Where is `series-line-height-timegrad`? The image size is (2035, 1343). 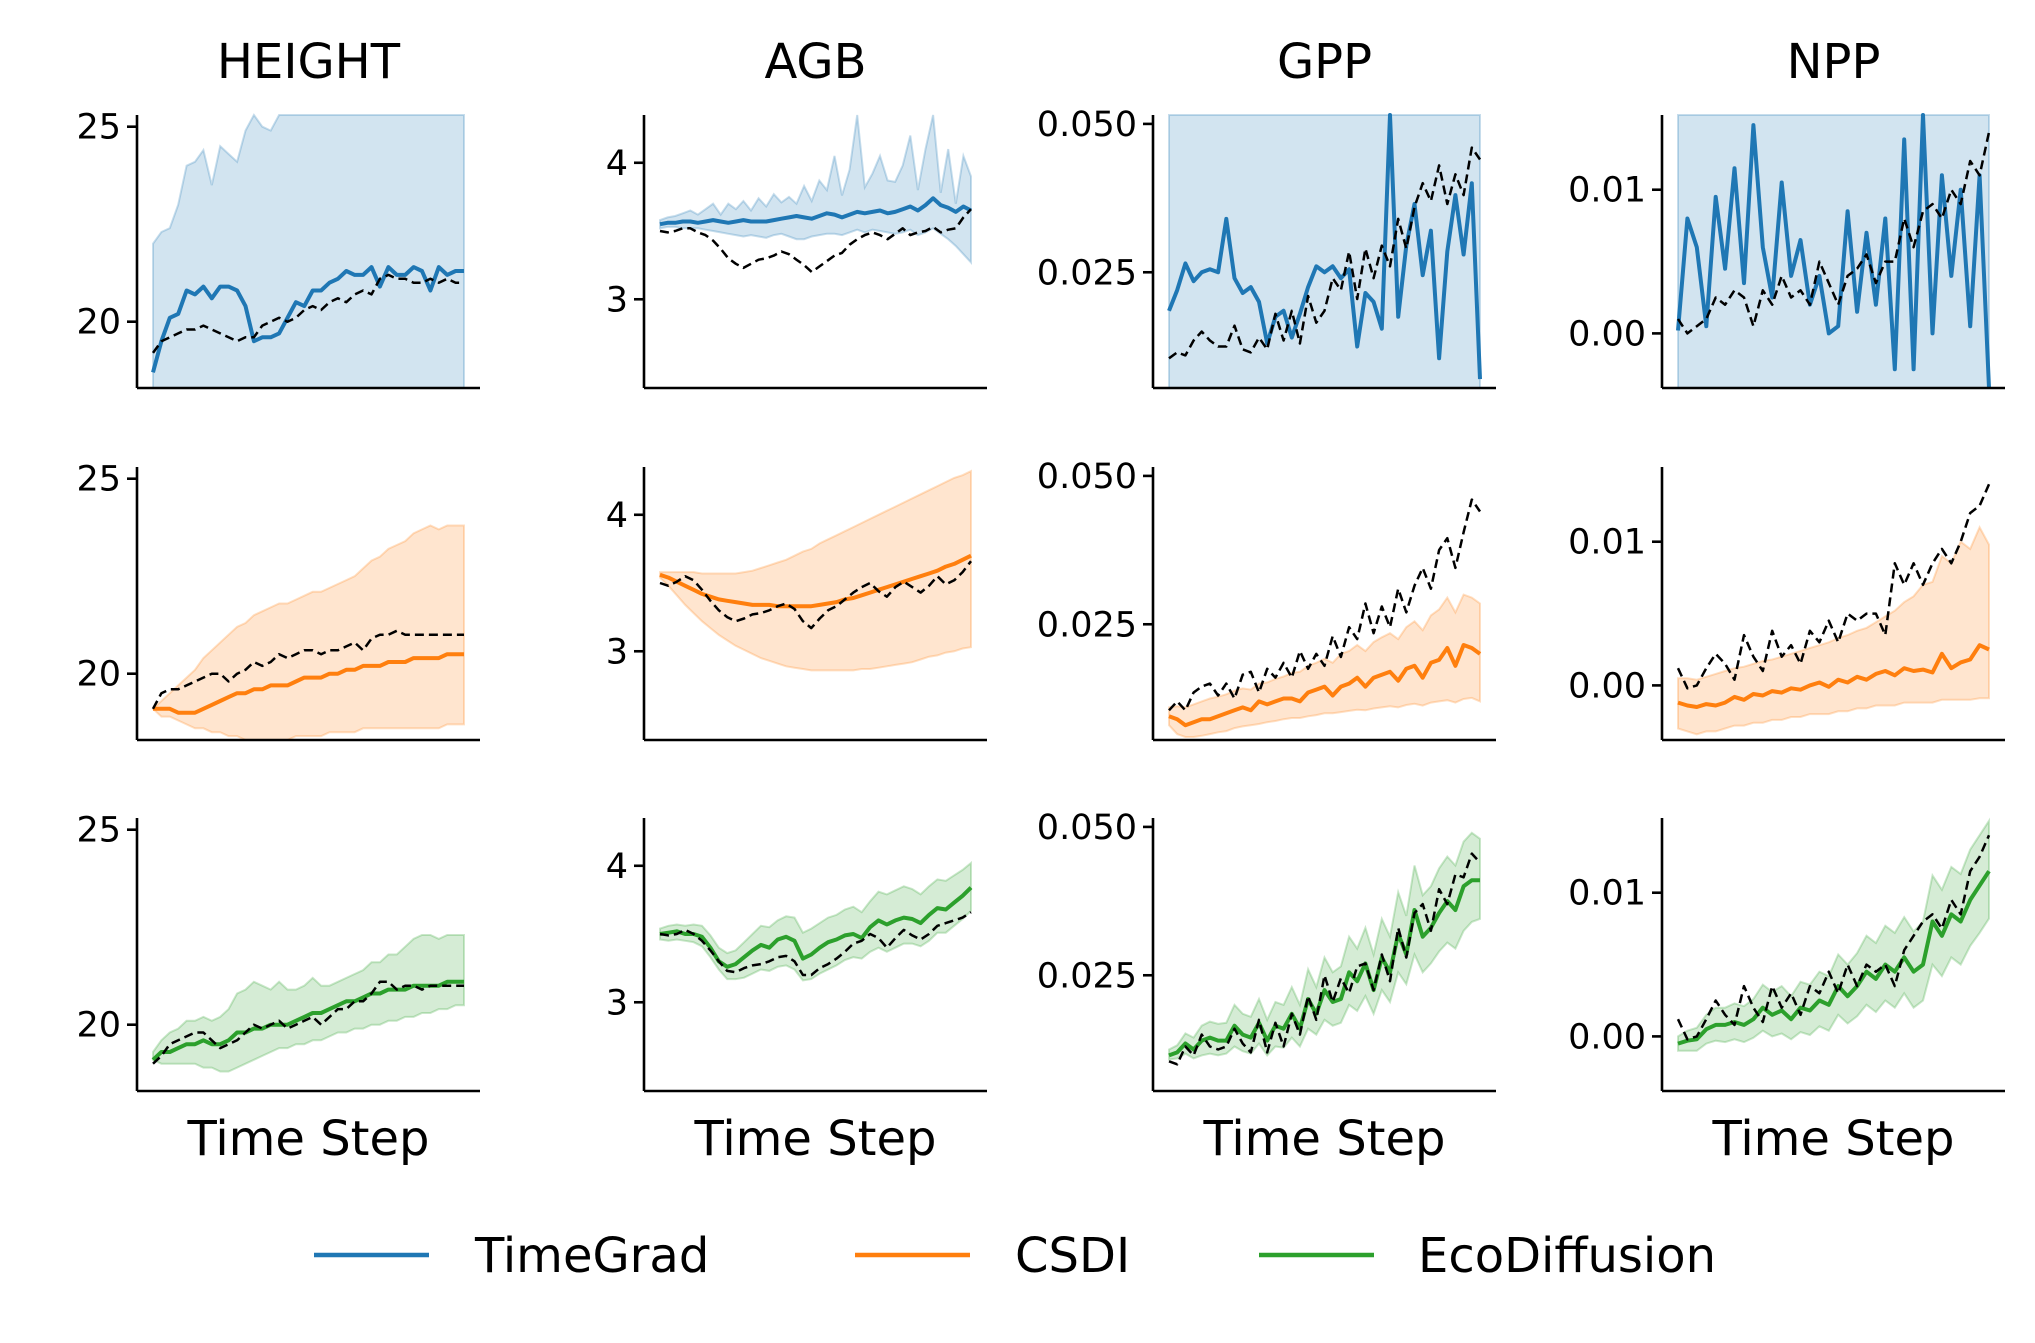
series-line-height-timegrad is located at coordinates (307, 319).